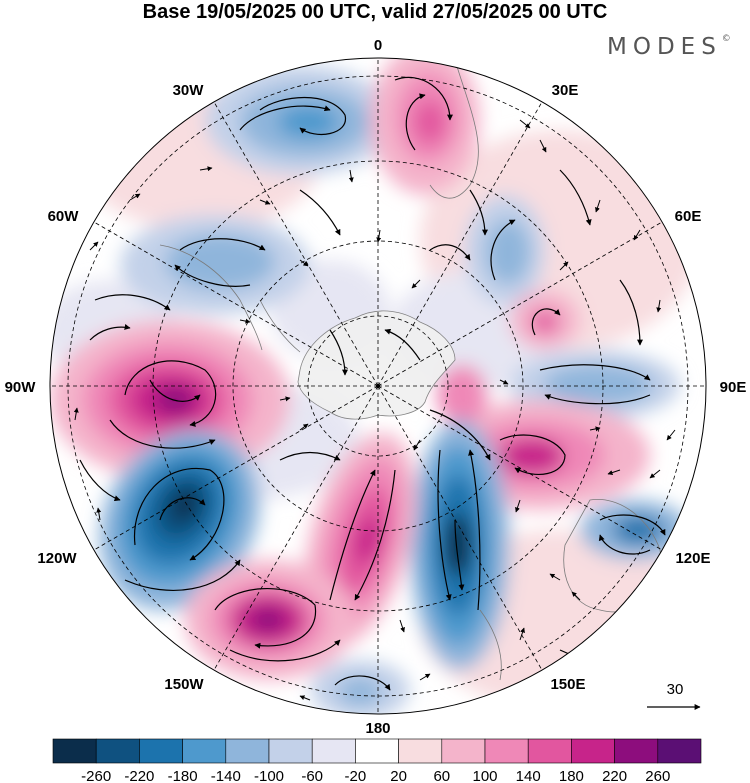 The width and height of the screenshot is (750, 783). What do you see at coordinates (441, 775) in the screenshot?
I see `colorbar-tick-label: 60` at bounding box center [441, 775].